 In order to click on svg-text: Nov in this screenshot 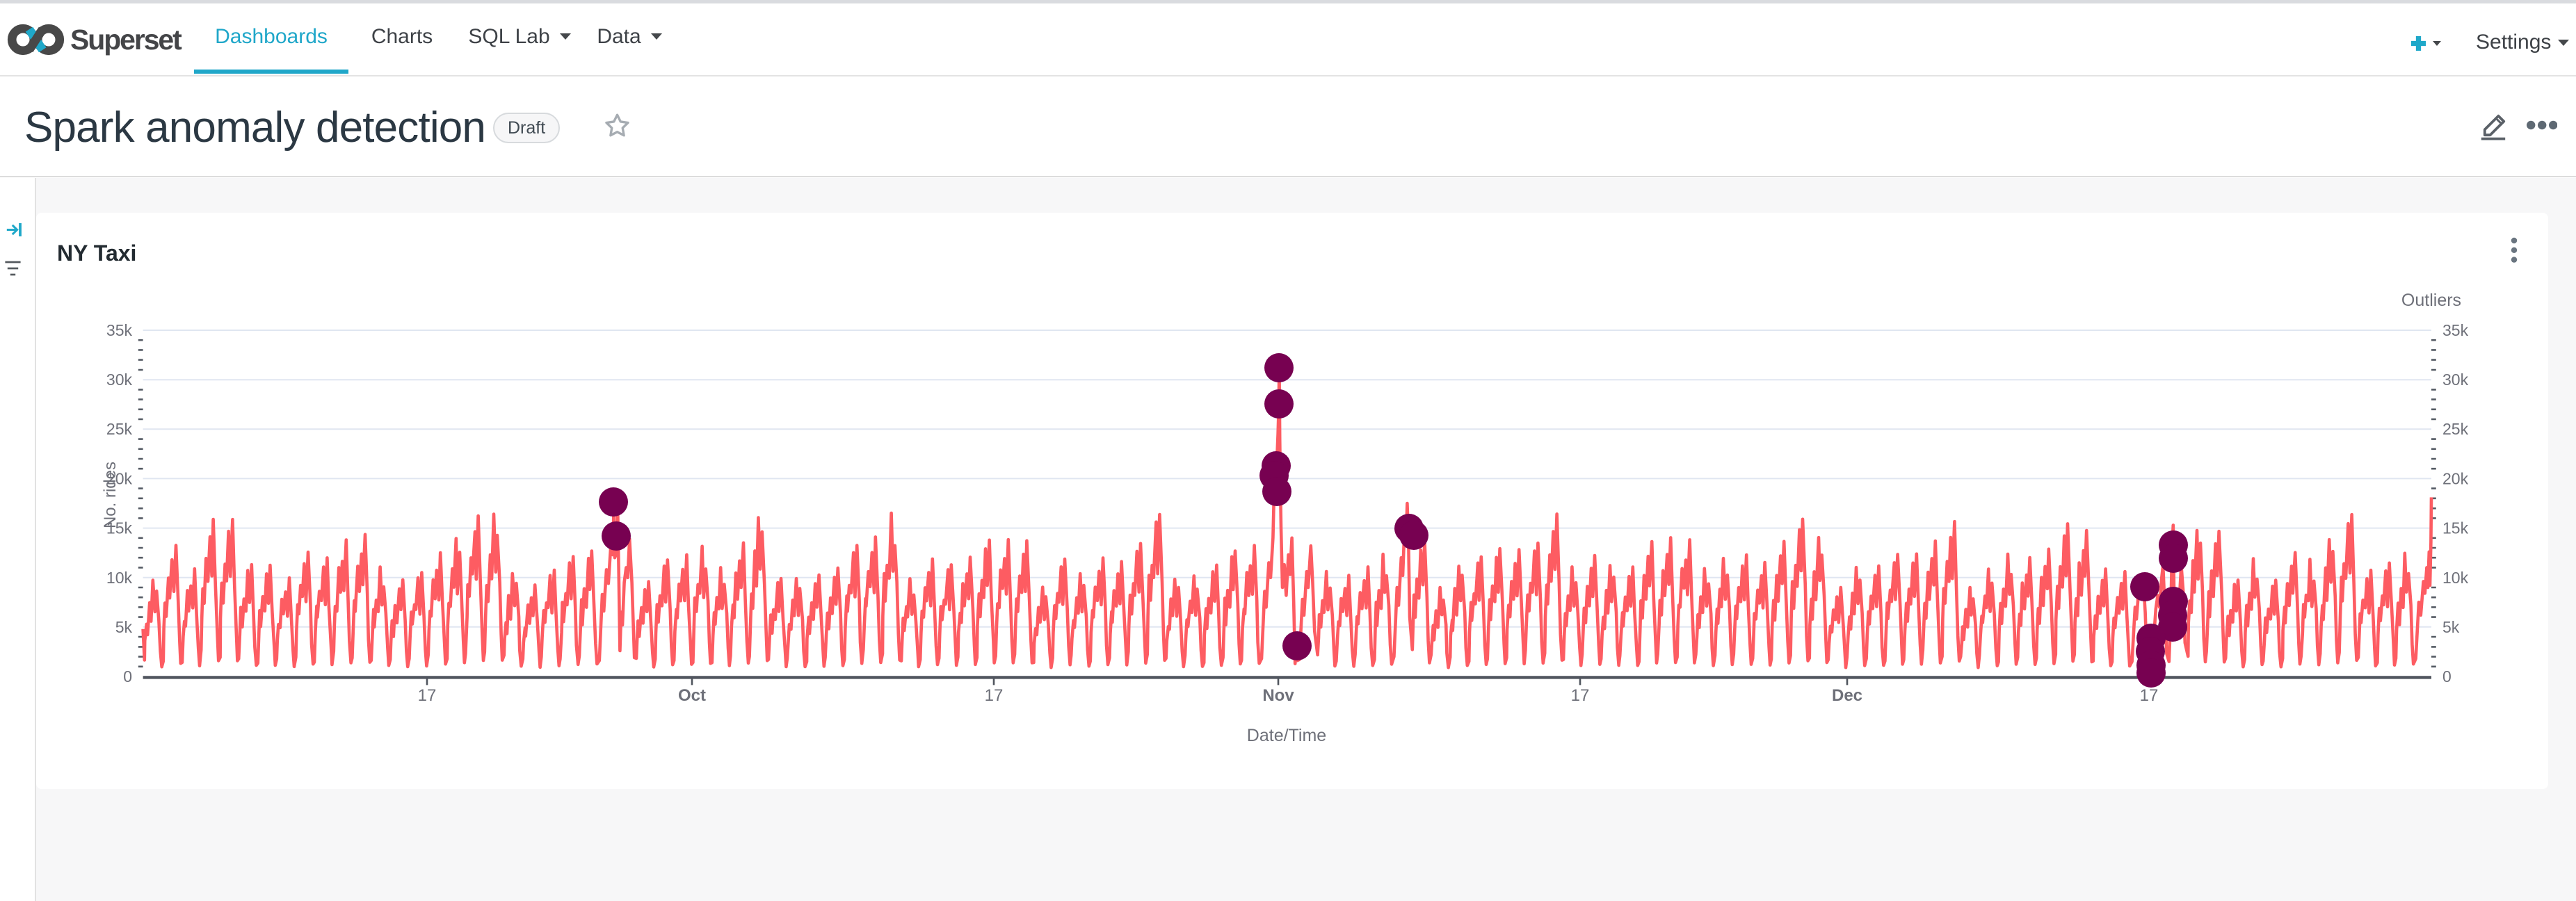, I will do `click(1278, 695)`.